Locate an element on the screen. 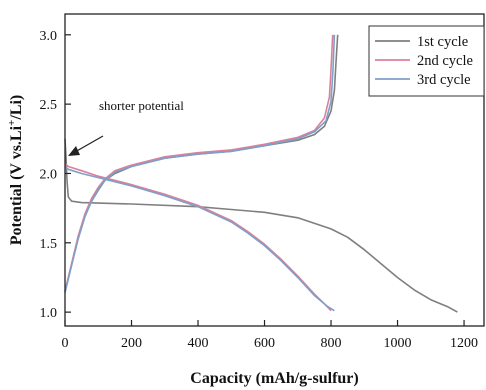  y-tick-label: 1.5 is located at coordinates (49, 244).